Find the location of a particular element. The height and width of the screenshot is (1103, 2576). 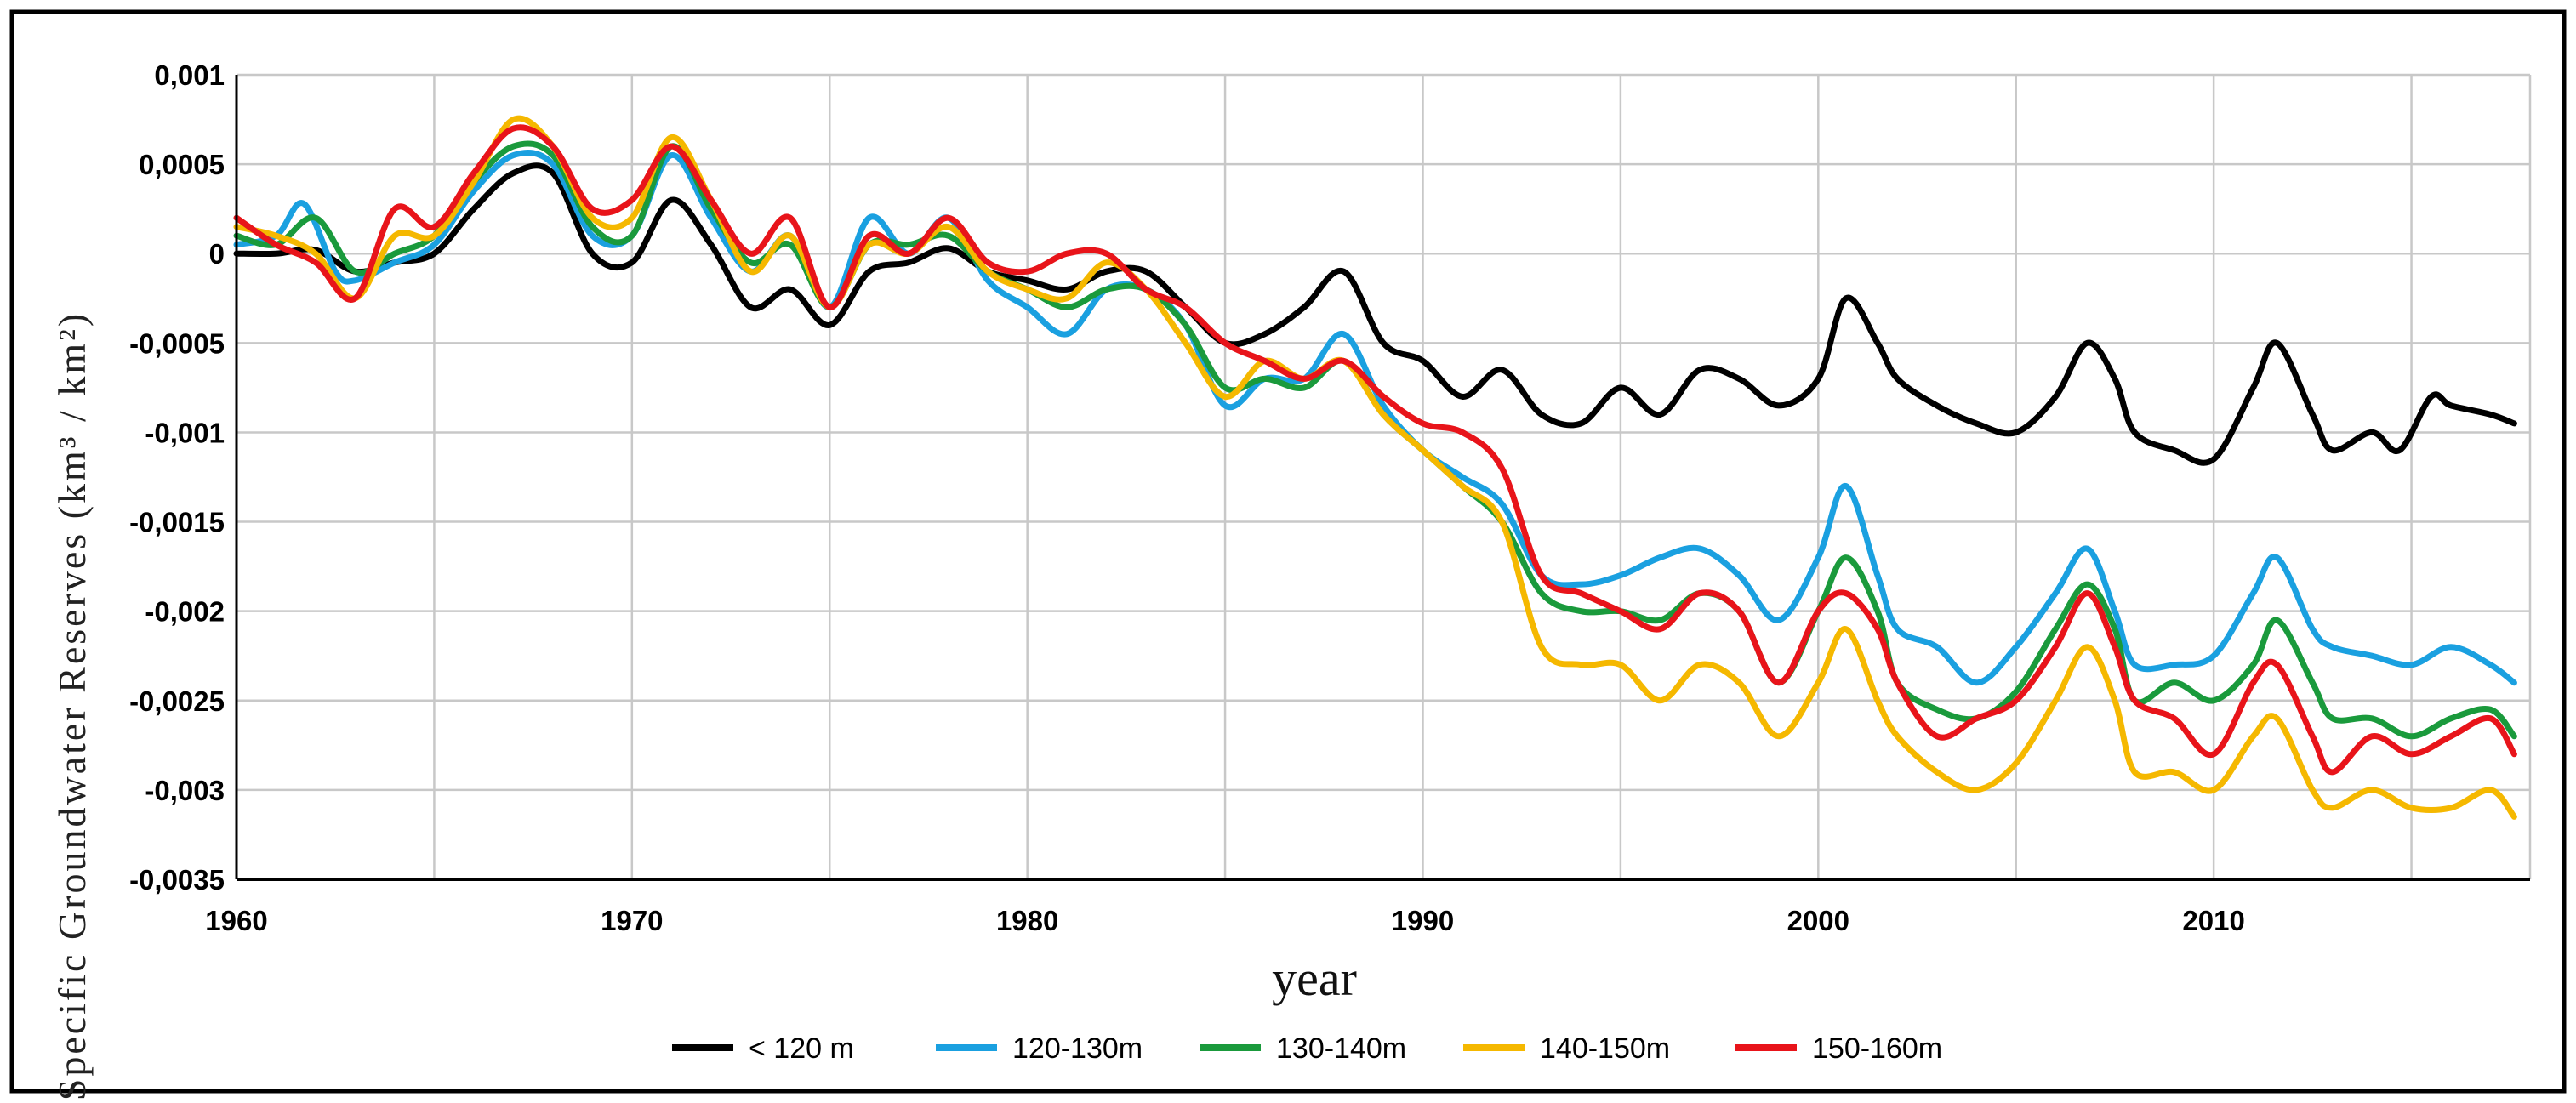

legend-label-2: 130-140m is located at coordinates (1341, 1049).